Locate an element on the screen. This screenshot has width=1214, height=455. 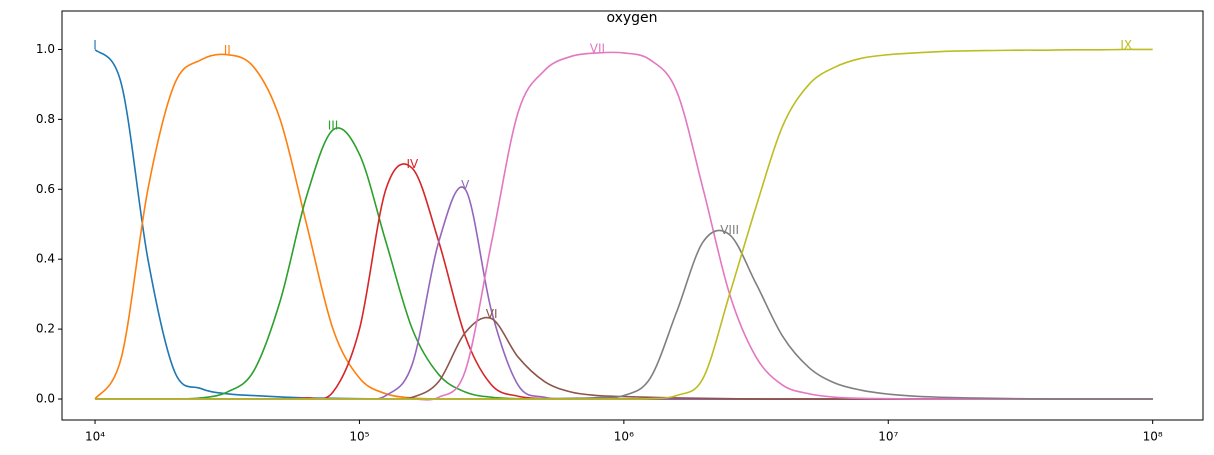
y-tick-label: 1.0 is located at coordinates (45, 49).